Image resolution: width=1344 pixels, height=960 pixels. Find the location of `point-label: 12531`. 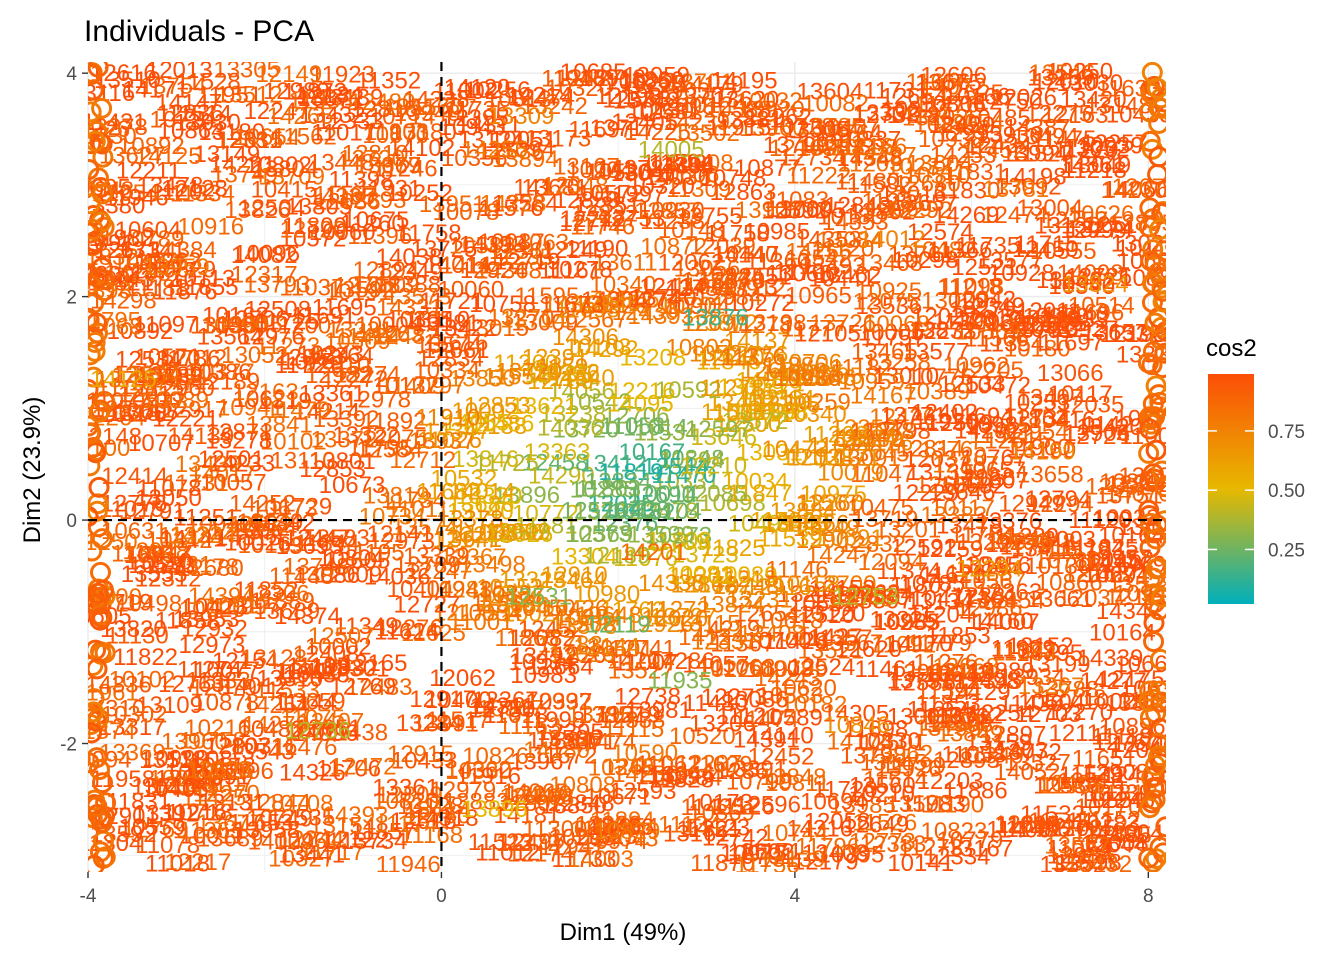

point-label: 12531 is located at coordinates (538, 597).